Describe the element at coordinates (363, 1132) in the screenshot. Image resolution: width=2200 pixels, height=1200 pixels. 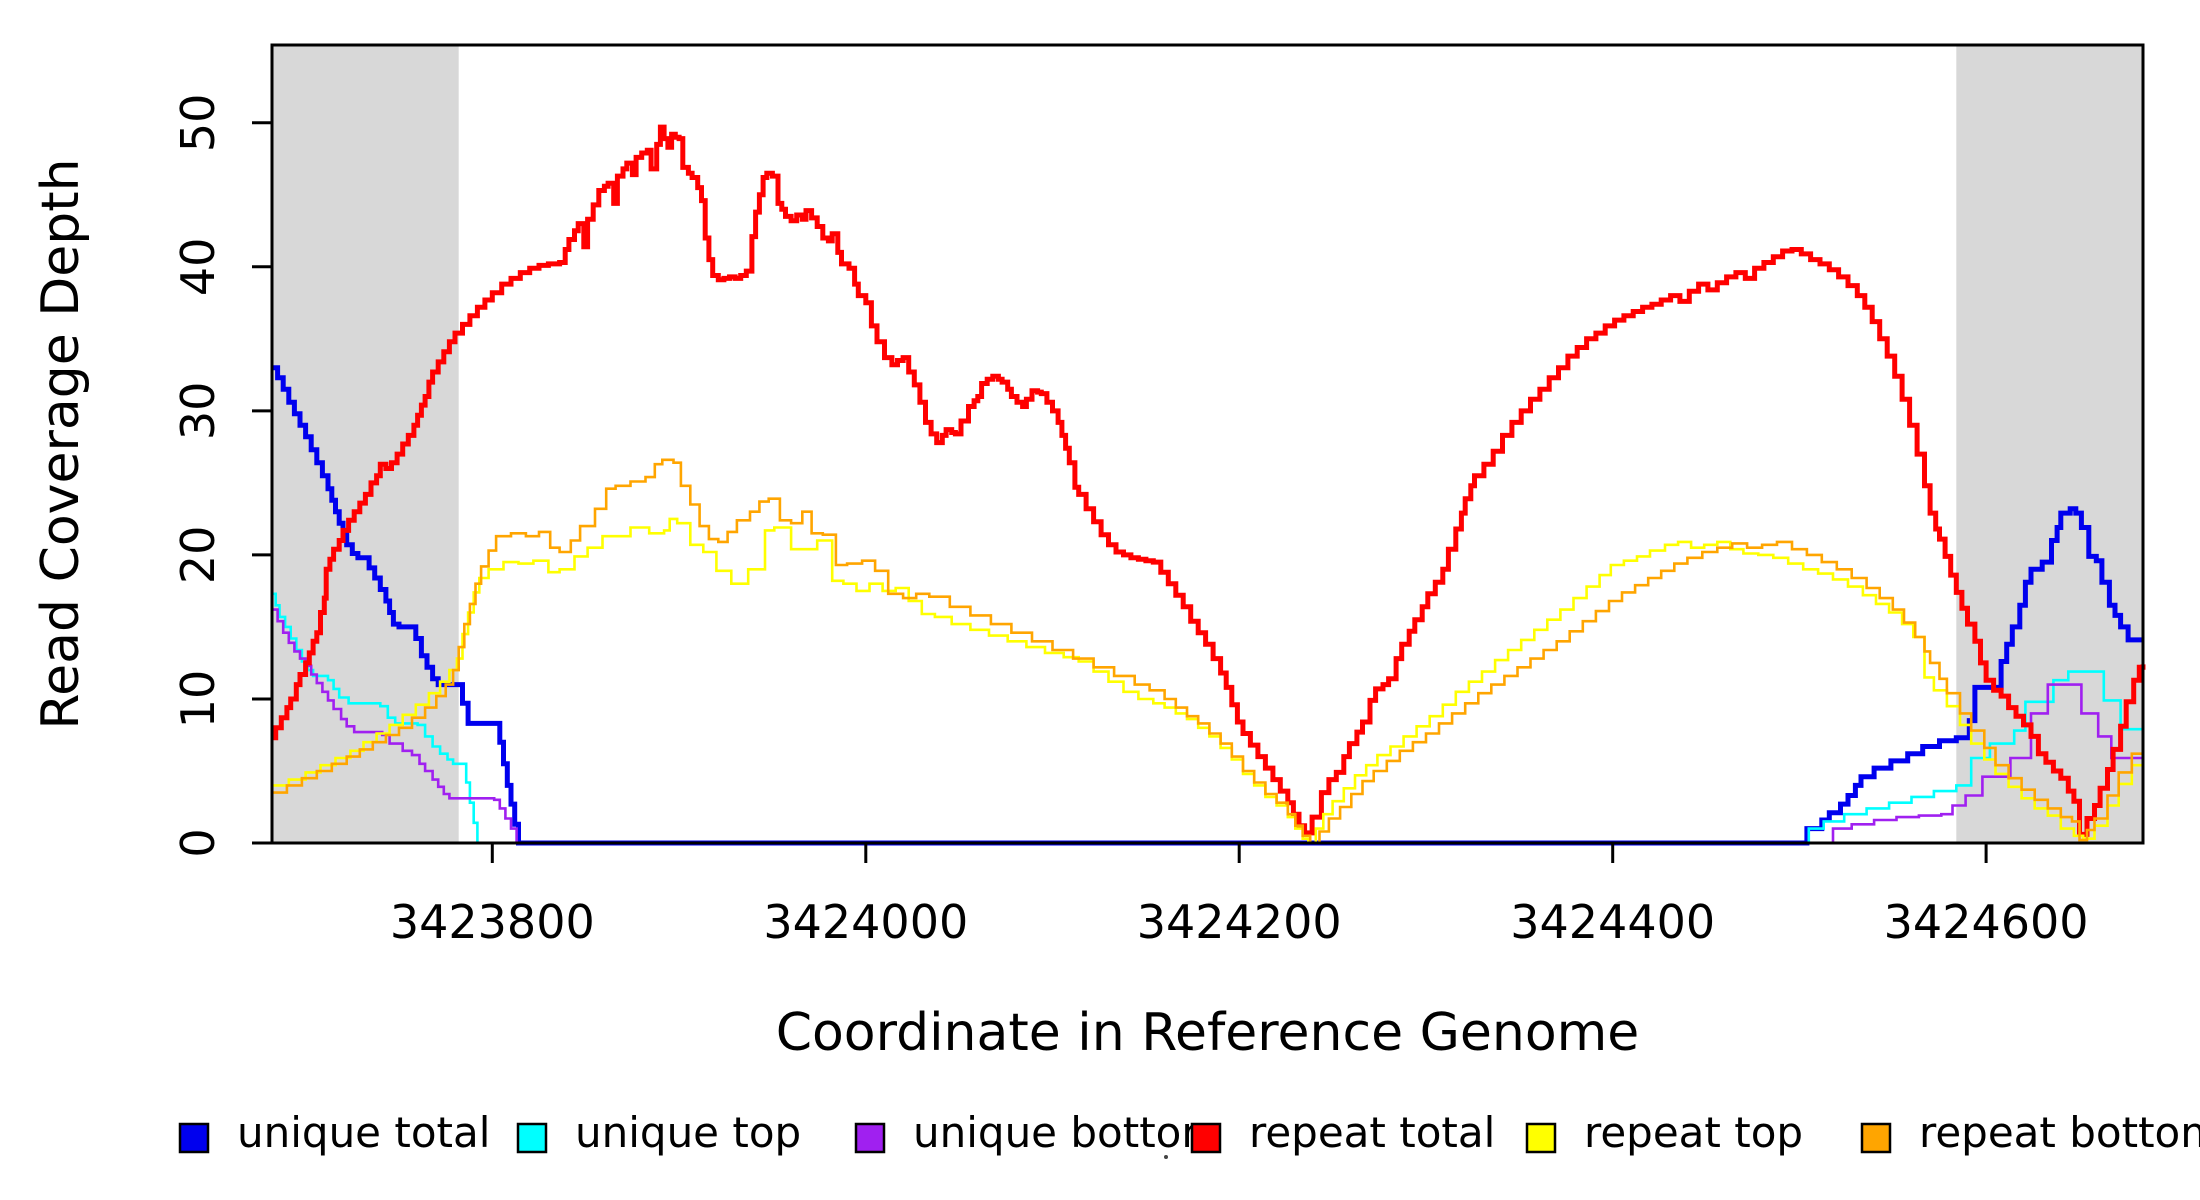
I see `legend-label: unique total` at that location.